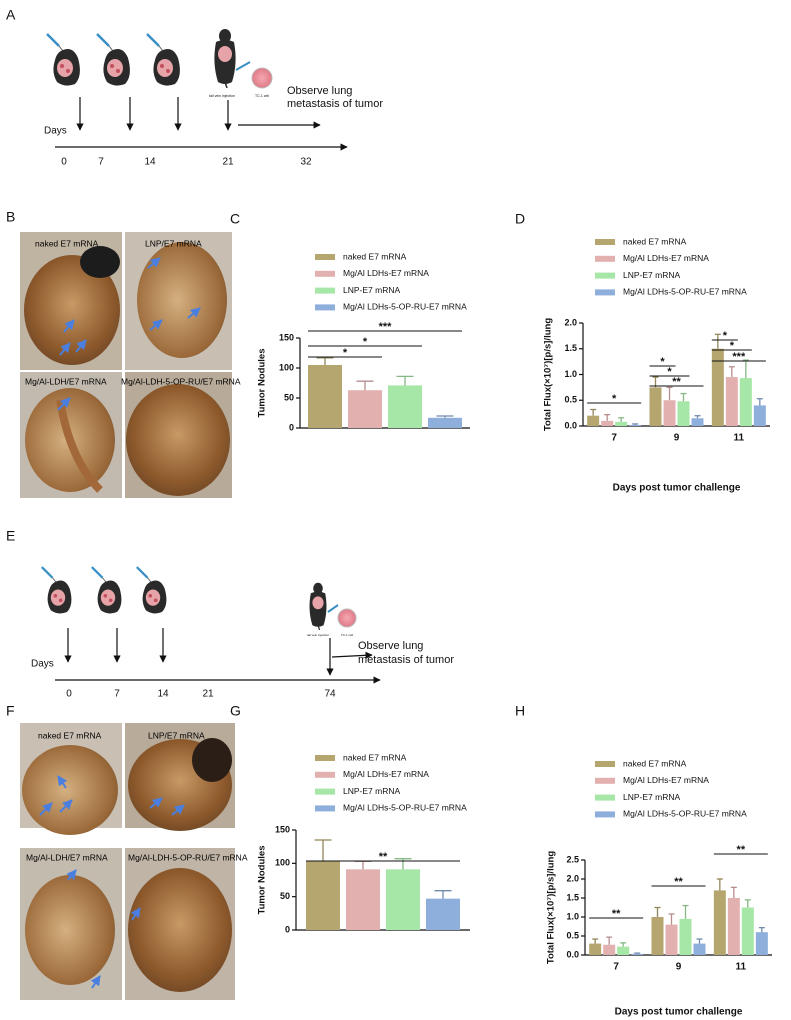 The image size is (791, 1020). I want to click on y-axis-label: Total Flux(×10⁷)[p/s]/lung, so click(551, 907).